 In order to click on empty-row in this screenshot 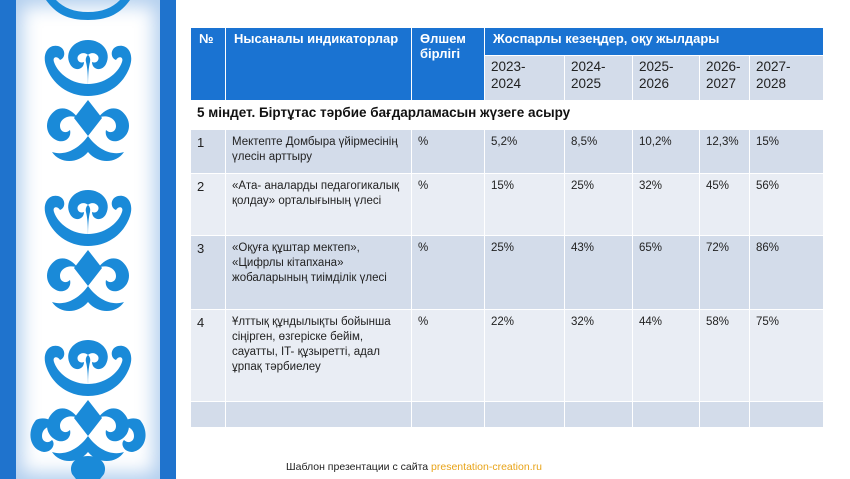, I will do `click(507, 414)`.